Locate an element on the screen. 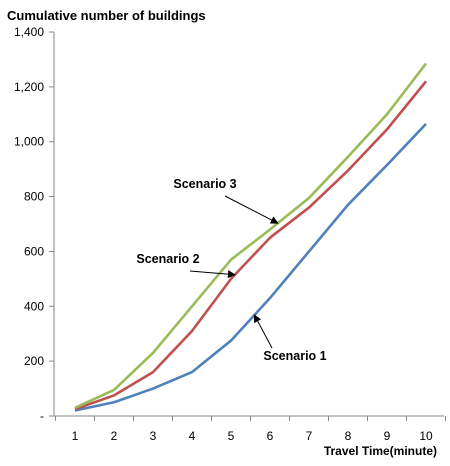 This screenshot has height=466, width=450. y-tick-label: 800 is located at coordinates (34, 197).